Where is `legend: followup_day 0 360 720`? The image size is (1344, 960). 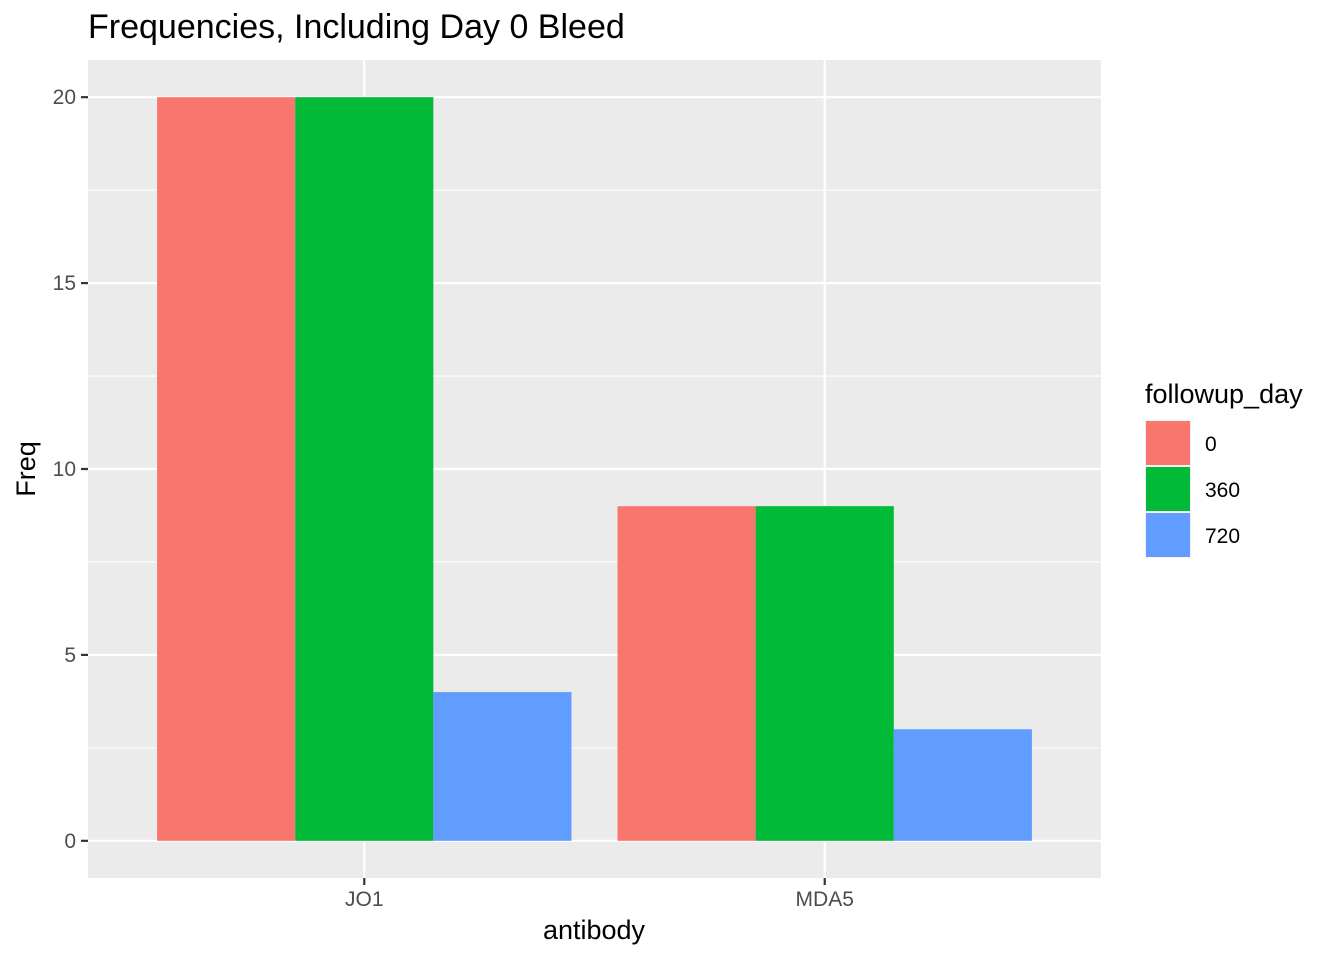 legend: followup_day 0 360 720 is located at coordinates (1224, 468).